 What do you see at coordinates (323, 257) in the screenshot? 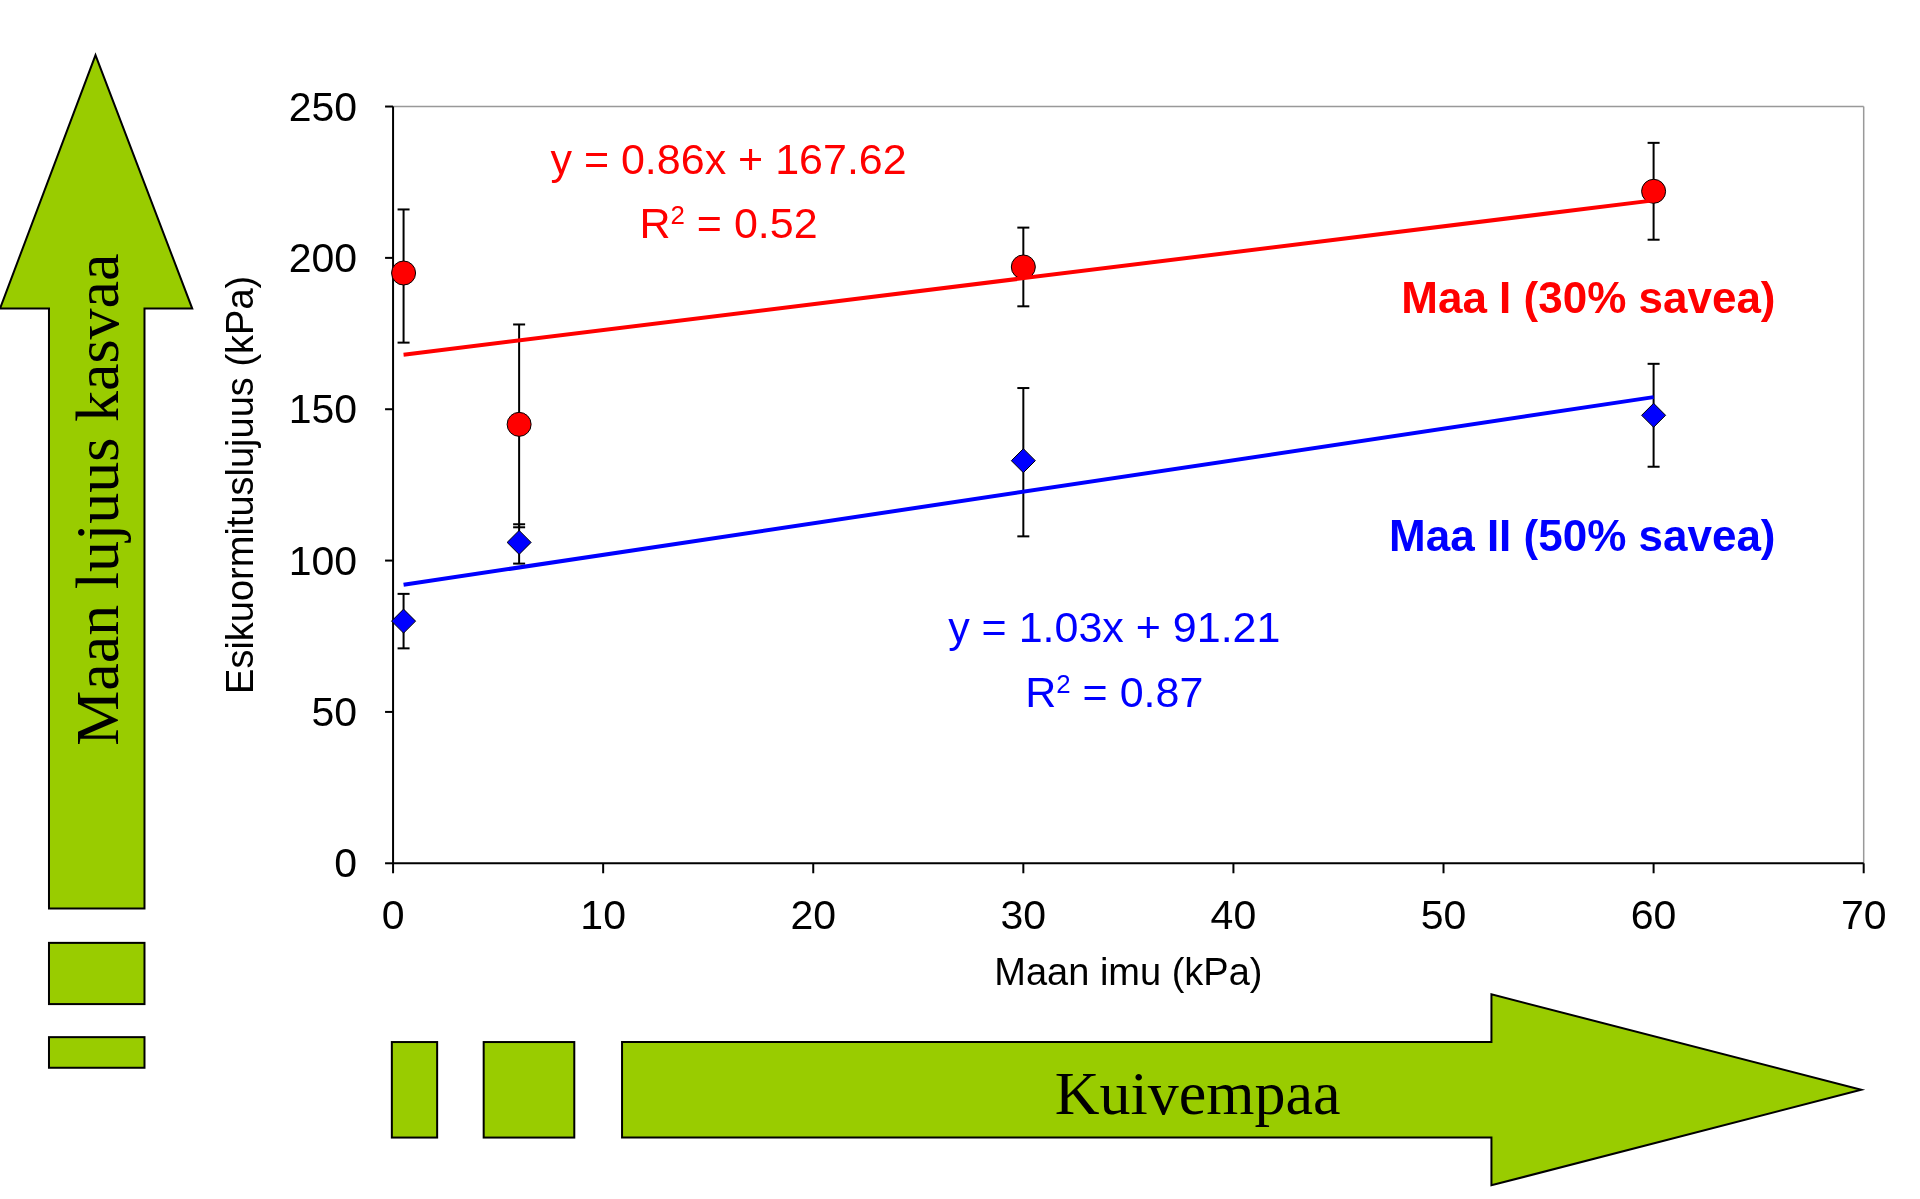
I see `y-tick-label: 200` at bounding box center [323, 257].